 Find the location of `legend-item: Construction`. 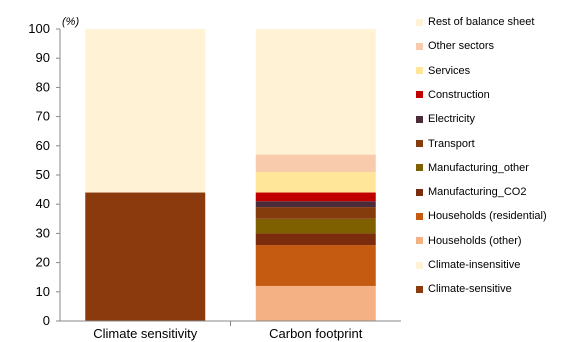

legend-item: Construction is located at coordinates (453, 95).